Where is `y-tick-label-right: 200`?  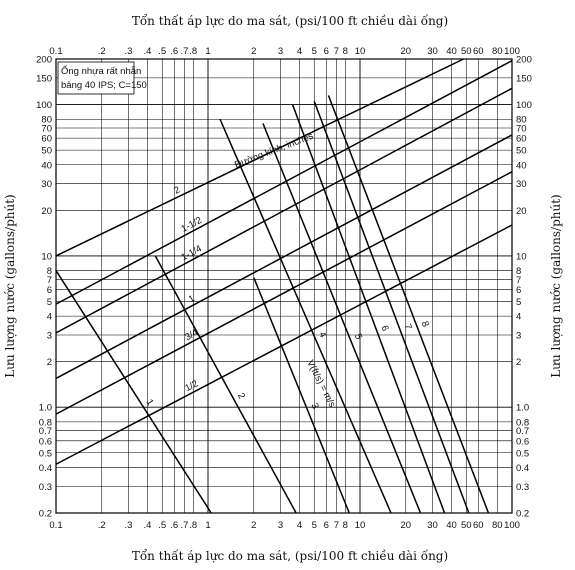 y-tick-label-right: 200 is located at coordinates (524, 60).